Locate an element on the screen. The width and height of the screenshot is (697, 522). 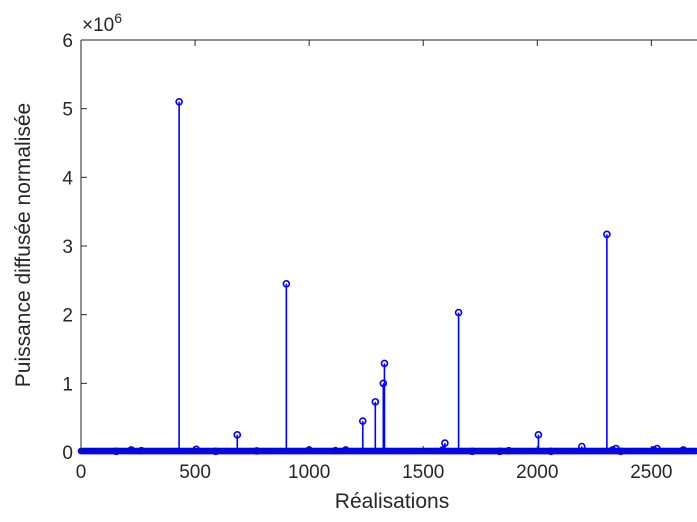
y-tick-label: 2 is located at coordinates (67, 316).